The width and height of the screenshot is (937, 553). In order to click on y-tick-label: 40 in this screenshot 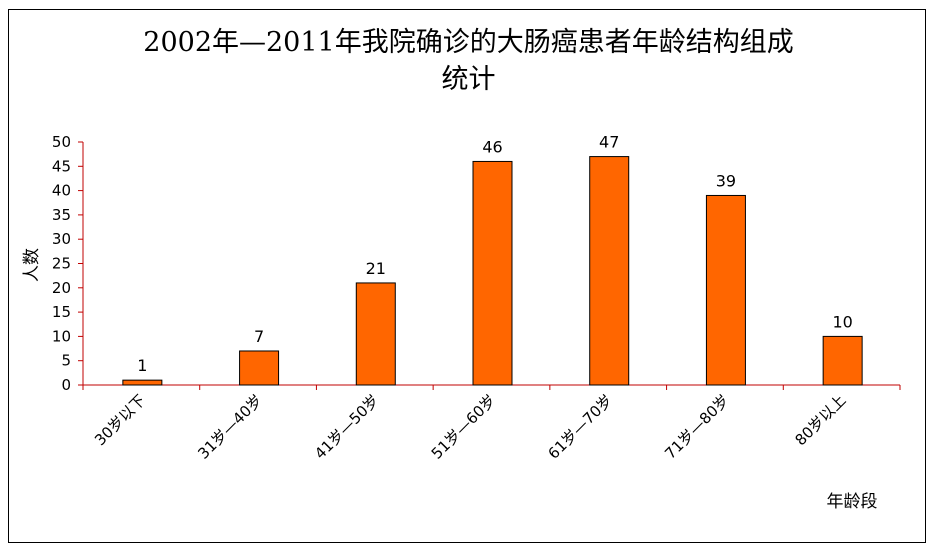, I will do `click(61, 191)`.